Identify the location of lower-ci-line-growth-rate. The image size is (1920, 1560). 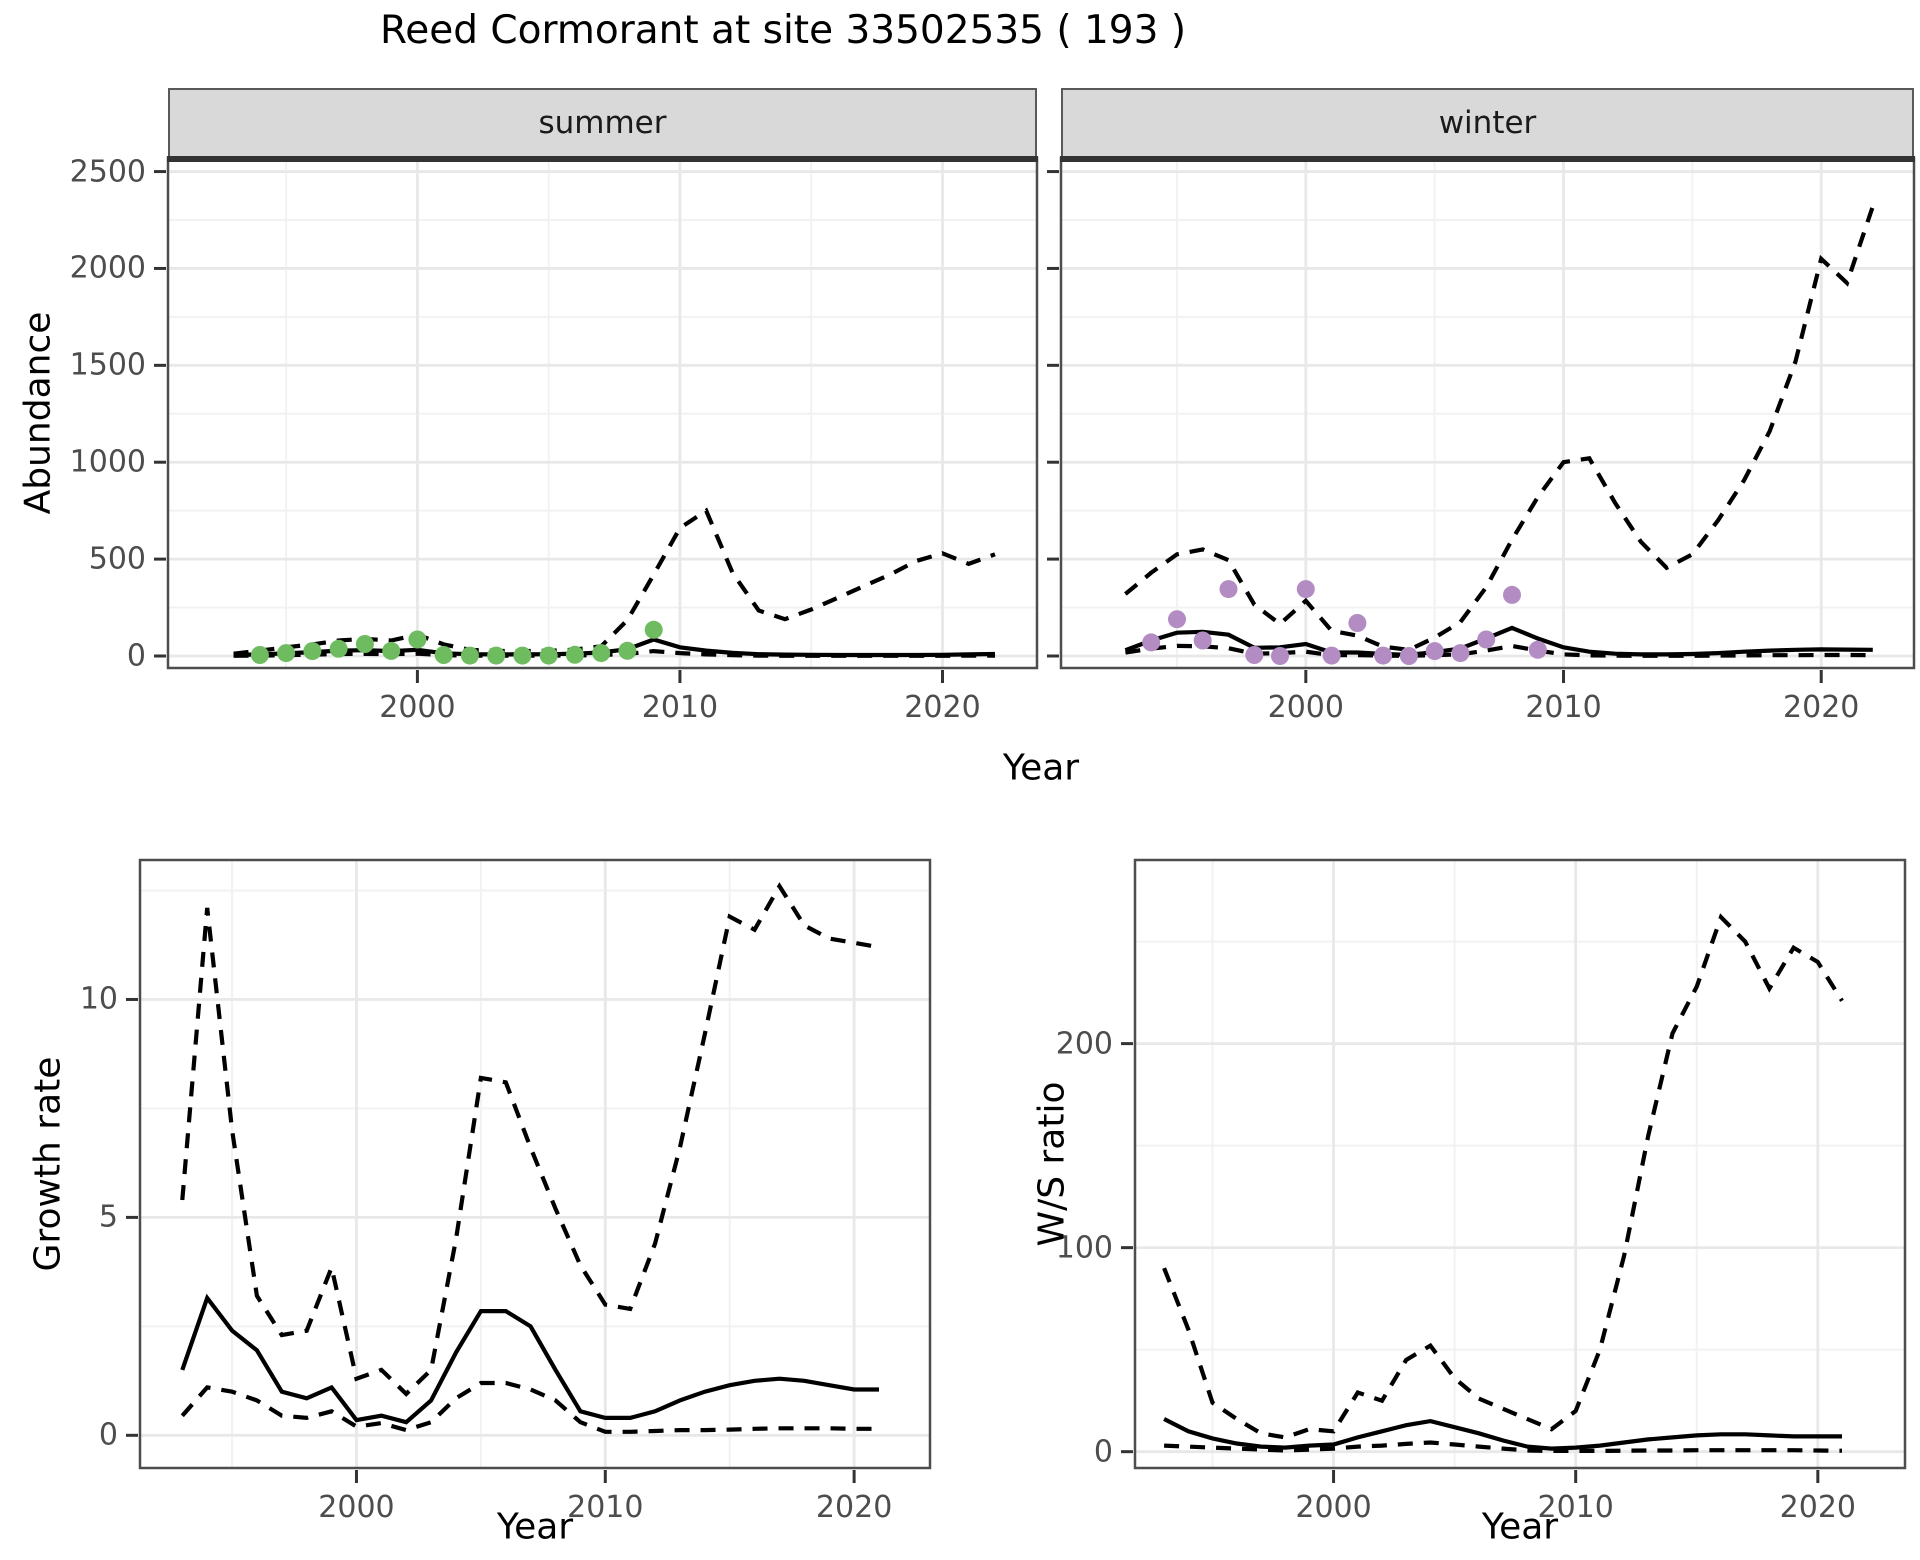
(529, 1407).